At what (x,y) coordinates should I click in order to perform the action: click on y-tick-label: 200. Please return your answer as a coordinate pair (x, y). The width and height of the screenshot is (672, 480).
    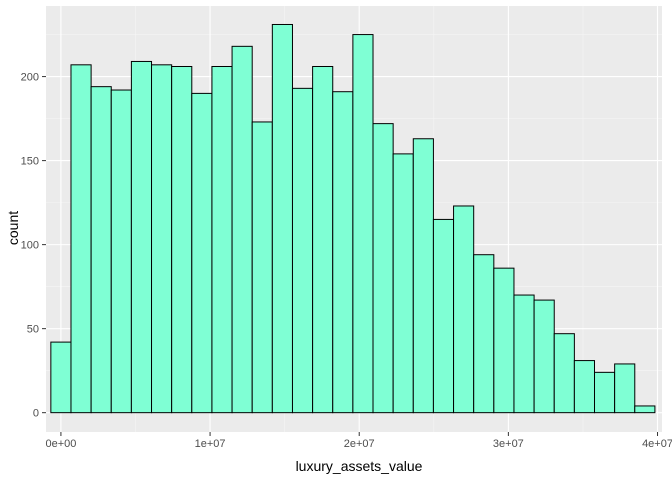
    Looking at the image, I should click on (30, 78).